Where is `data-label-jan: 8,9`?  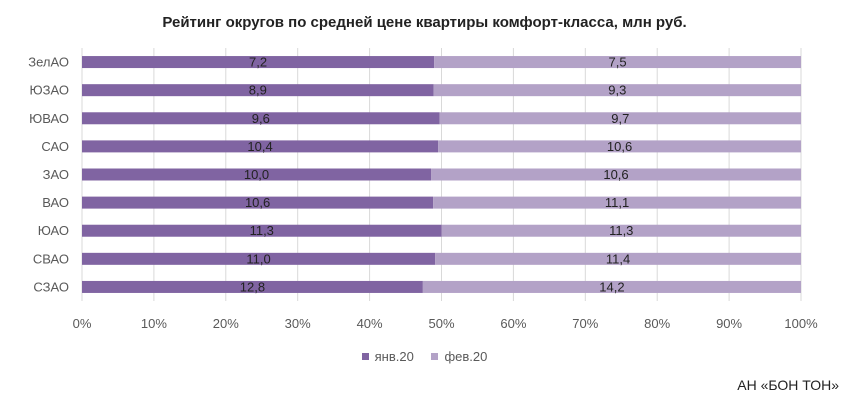 data-label-jan: 8,9 is located at coordinates (258, 90).